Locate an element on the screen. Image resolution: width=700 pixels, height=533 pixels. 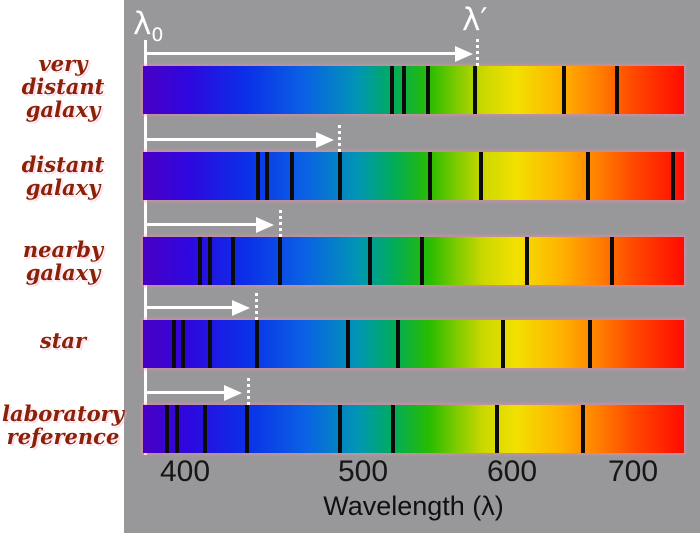
axis-tick-400: 400 is located at coordinates (185, 471).